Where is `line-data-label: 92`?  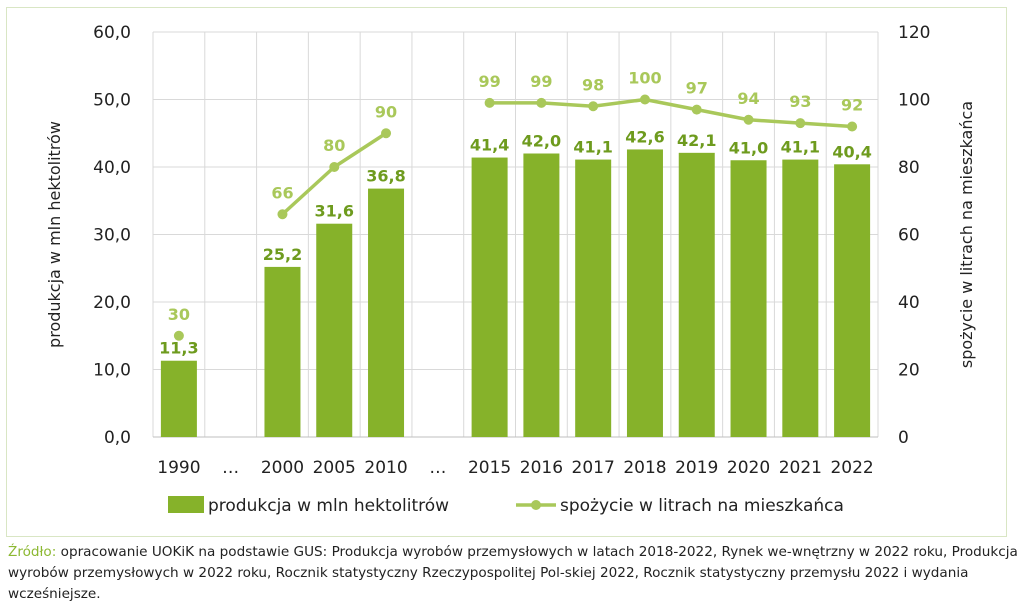
line-data-label: 92 is located at coordinates (852, 105).